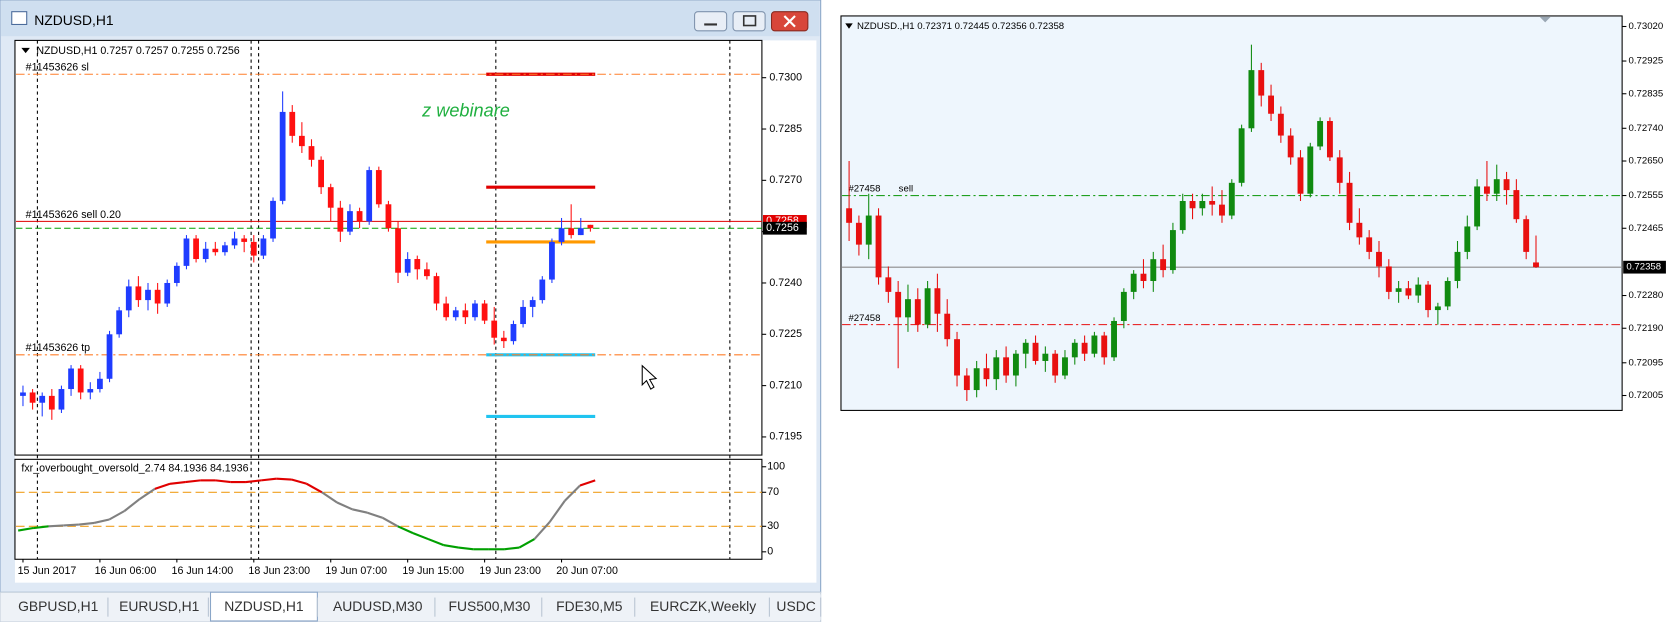 The height and width of the screenshot is (622, 1667). Describe the element at coordinates (711, 21) in the screenshot. I see `minimize-button` at that location.